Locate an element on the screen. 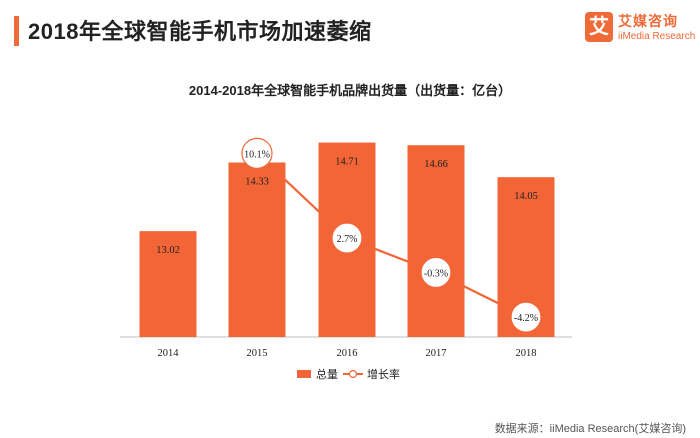 The width and height of the screenshot is (700, 438). legend-swatch-marker is located at coordinates (353, 374).